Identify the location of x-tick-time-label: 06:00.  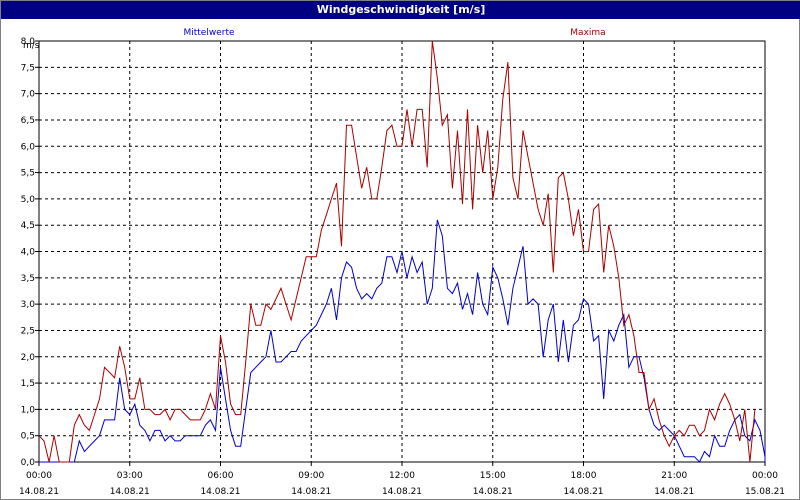
(221, 476).